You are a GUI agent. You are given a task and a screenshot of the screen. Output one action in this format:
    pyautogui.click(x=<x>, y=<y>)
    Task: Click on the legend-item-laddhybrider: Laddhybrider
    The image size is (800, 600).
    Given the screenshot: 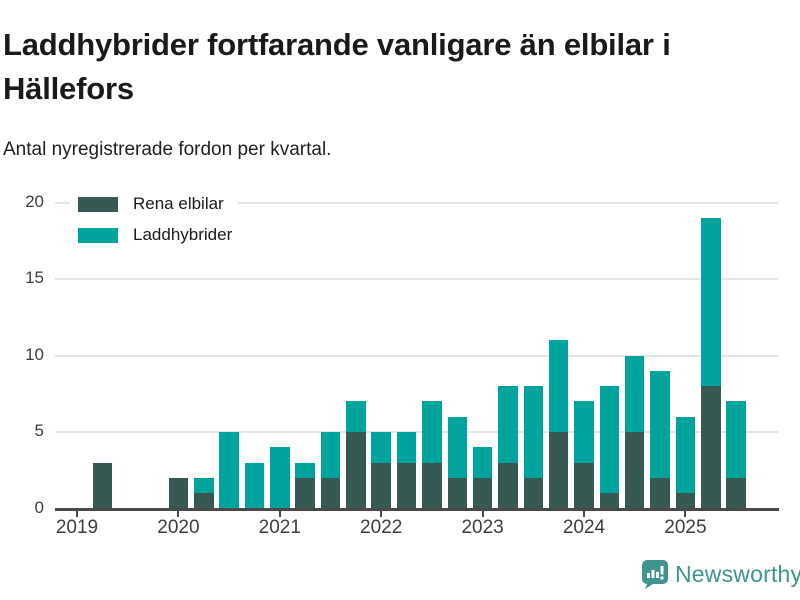 What is the action you would take?
    pyautogui.click(x=158, y=235)
    